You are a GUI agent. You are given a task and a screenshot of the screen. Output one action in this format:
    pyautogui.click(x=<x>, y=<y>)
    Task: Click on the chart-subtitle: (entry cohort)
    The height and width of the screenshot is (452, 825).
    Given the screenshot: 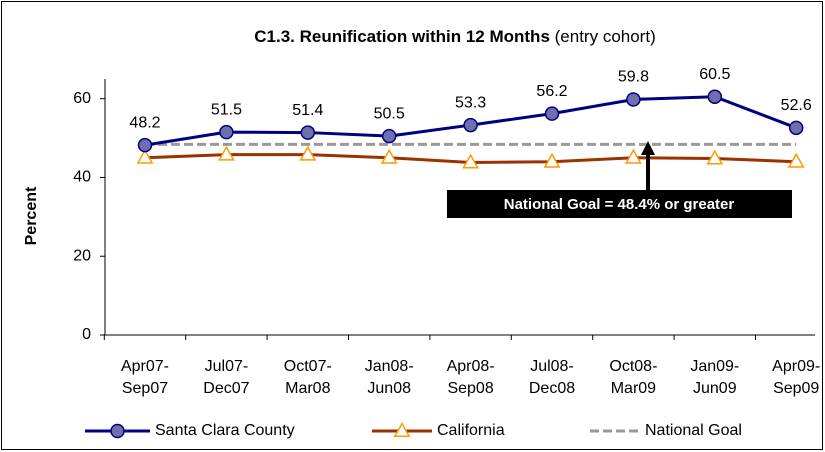 What is the action you would take?
    pyautogui.click(x=605, y=36)
    